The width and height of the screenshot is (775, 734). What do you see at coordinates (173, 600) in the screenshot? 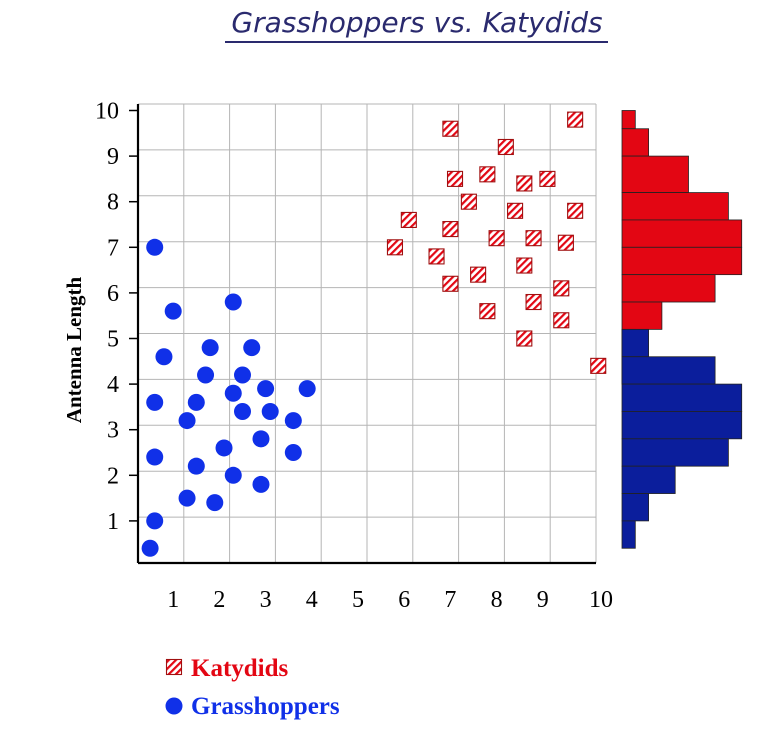
I see `x-tick-label: 1` at bounding box center [173, 600].